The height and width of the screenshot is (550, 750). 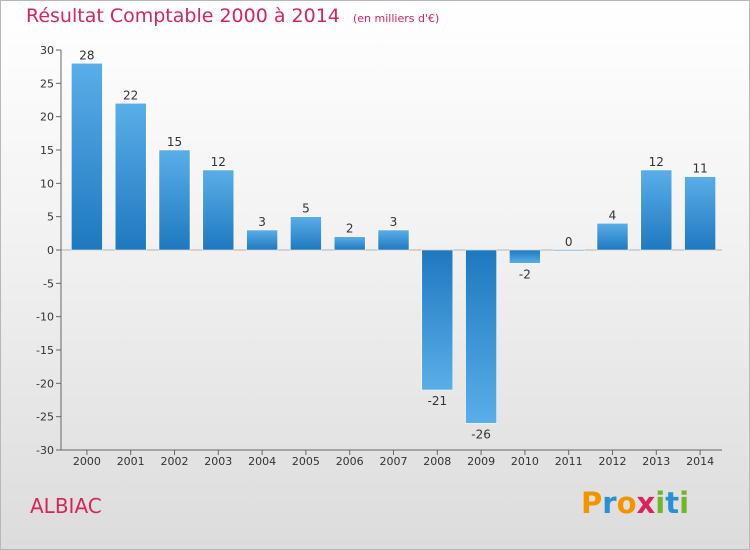 What do you see at coordinates (592, 503) in the screenshot?
I see `logo-letter: P` at bounding box center [592, 503].